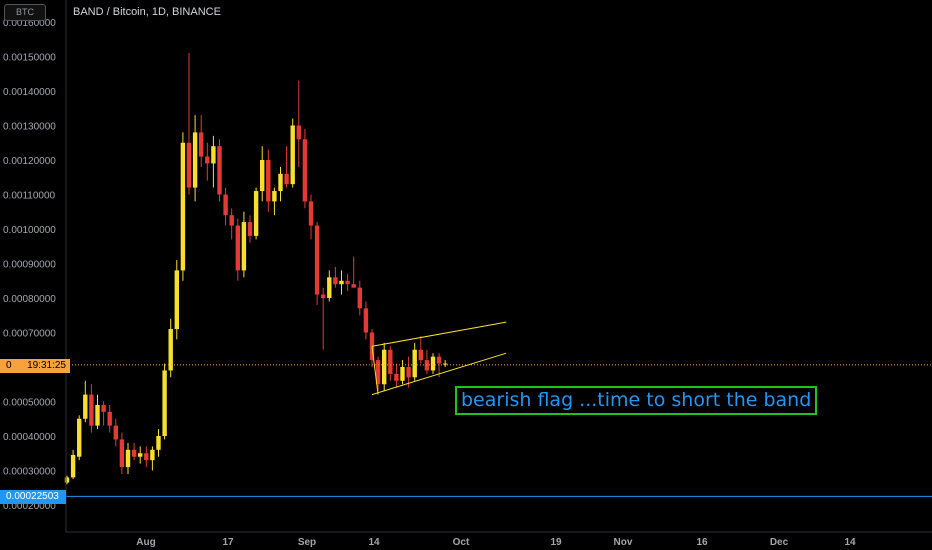 This screenshot has width=932, height=550. Describe the element at coordinates (439, 374) in the screenshot. I see `flag-line-lower` at that location.